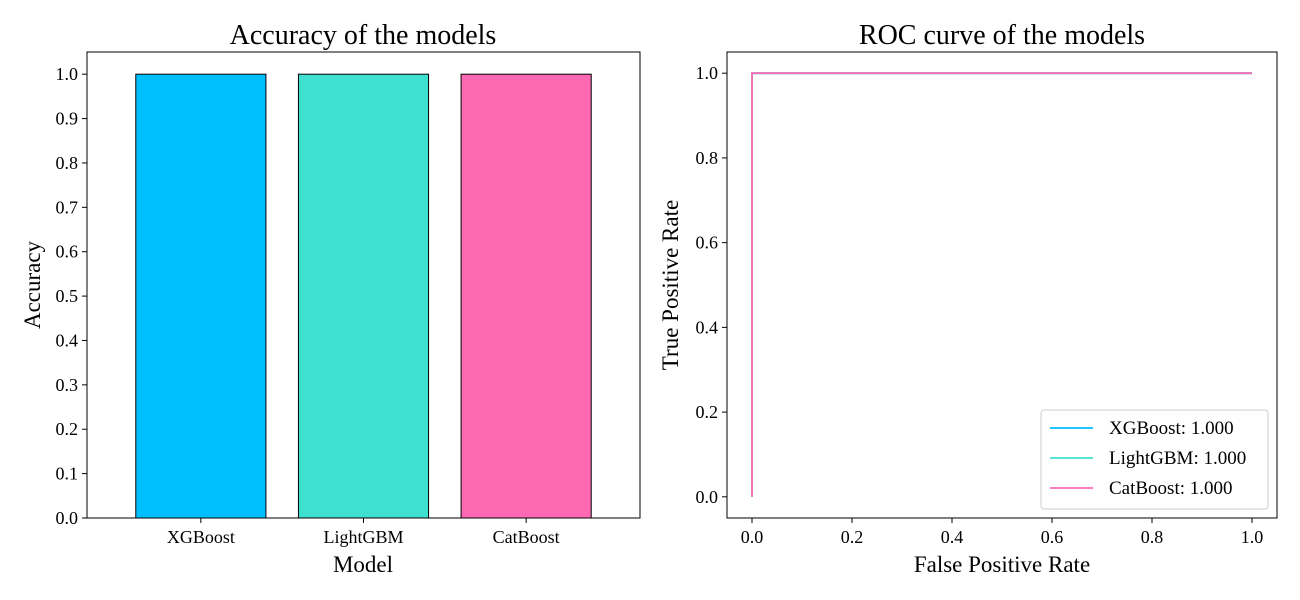  I want to click on roc-y-axis-label: True Positive Rate, so click(670, 285).